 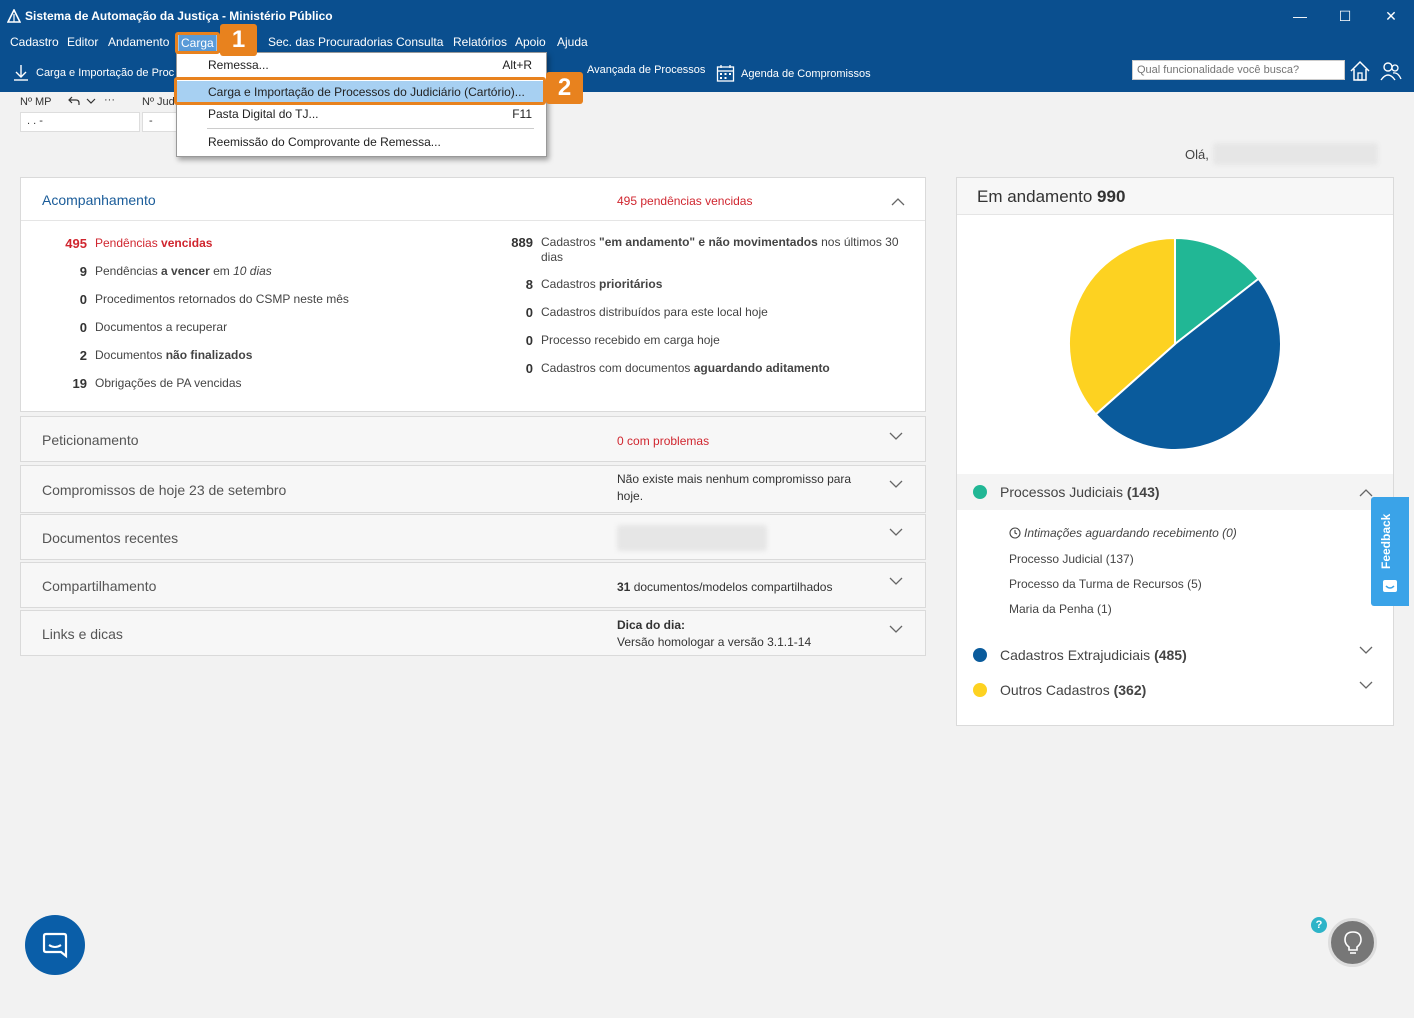 I want to click on problem-text: com problemas, so click(x=668, y=441).